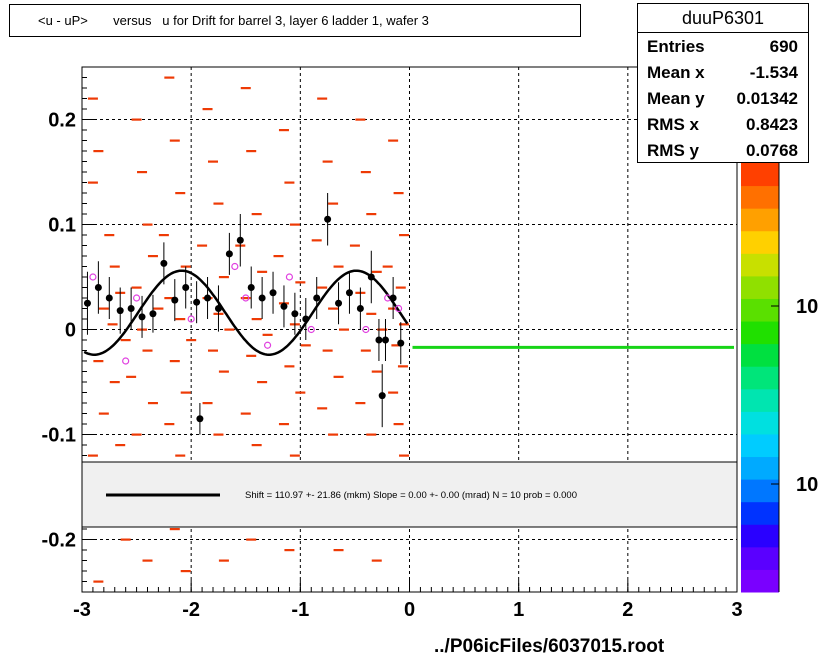 This screenshot has height=660, width=820. I want to click on y-tick-label: -0.2, so click(59, 541).